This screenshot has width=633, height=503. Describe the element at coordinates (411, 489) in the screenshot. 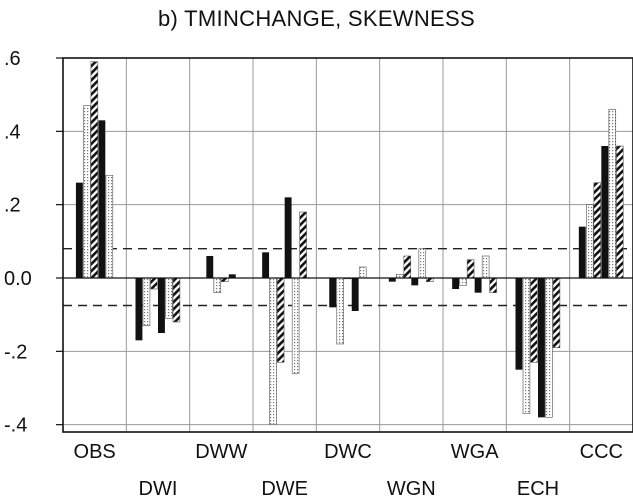

I see `x-category-label: WGN` at that location.